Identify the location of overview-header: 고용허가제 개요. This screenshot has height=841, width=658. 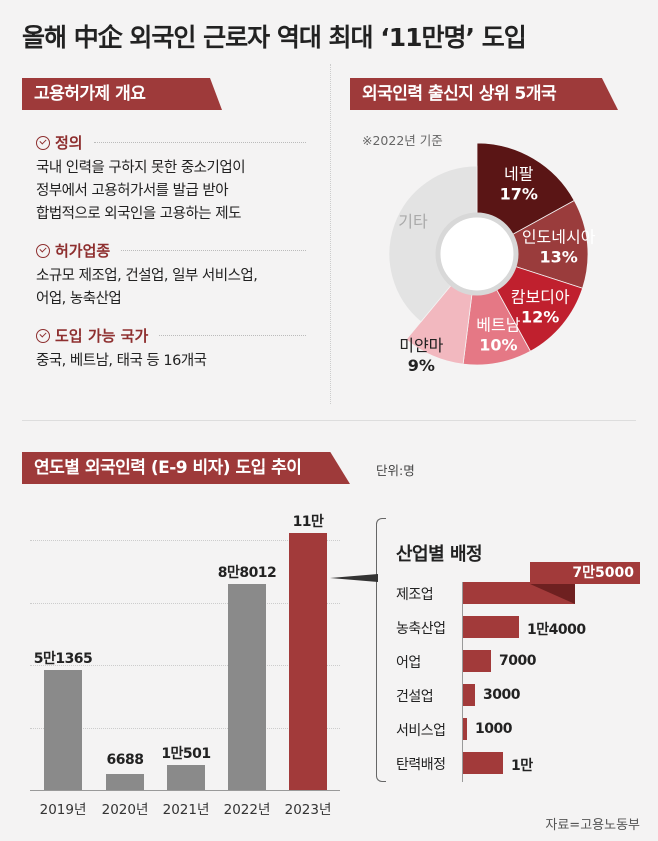
(122, 94).